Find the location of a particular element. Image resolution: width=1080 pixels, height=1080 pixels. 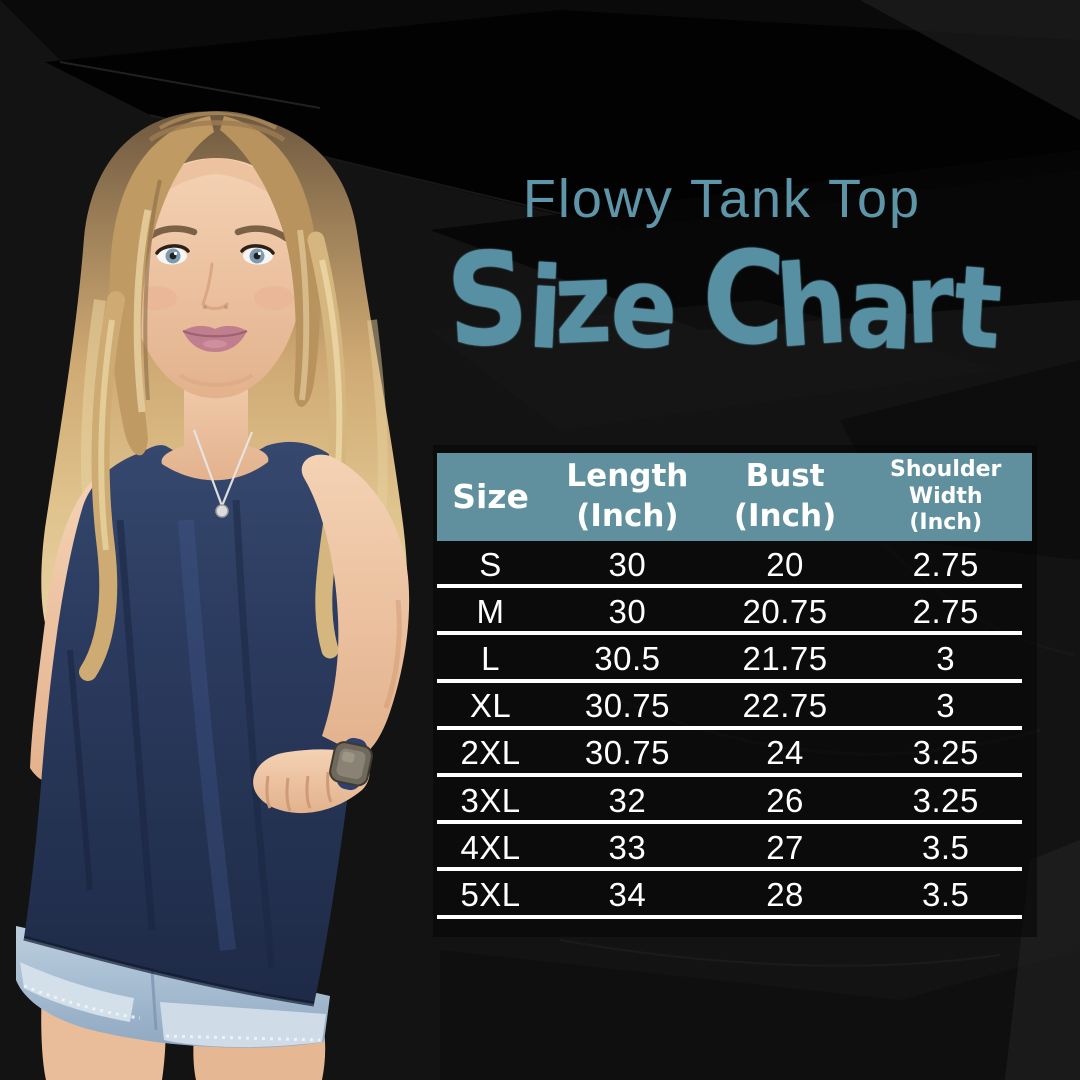

cell-bust: 22.75 is located at coordinates (785, 706).